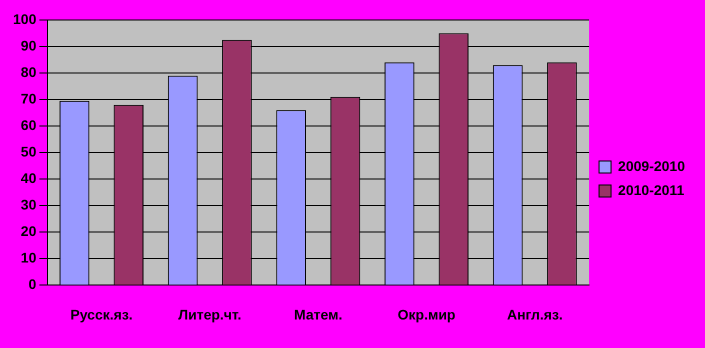  I want to click on x-tick-label: Окр.мир, so click(427, 314).